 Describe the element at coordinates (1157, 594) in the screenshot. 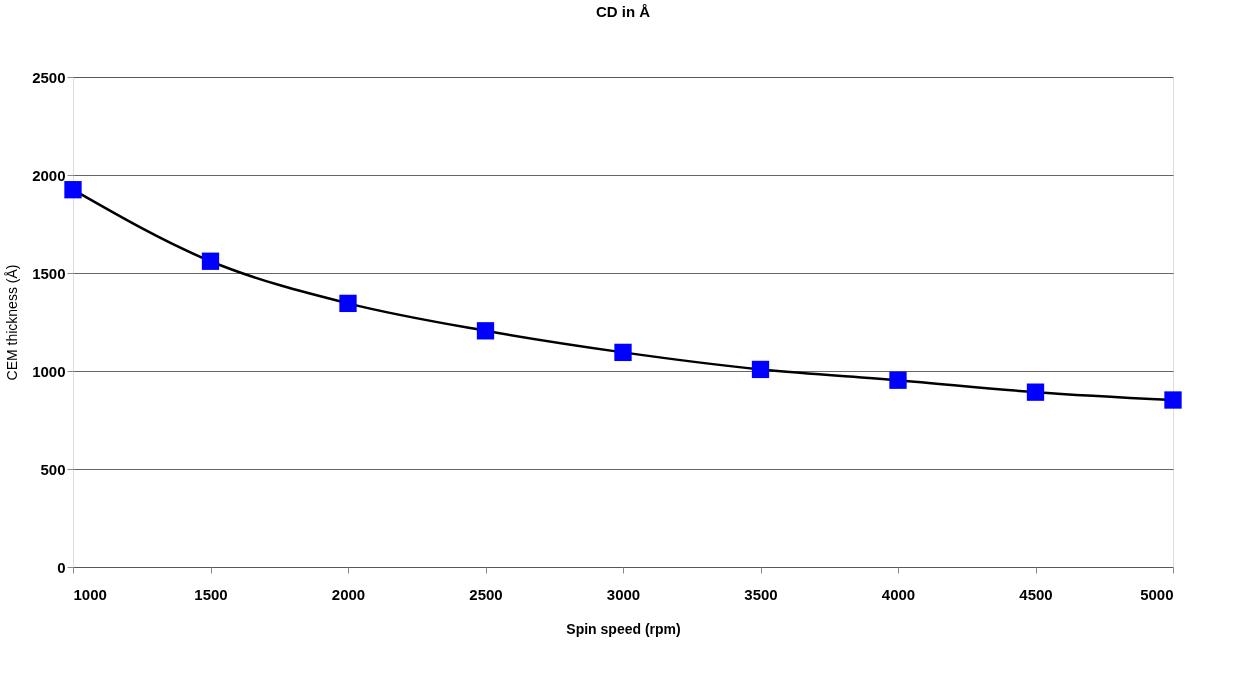

I see `x-tick-label: 5000` at that location.